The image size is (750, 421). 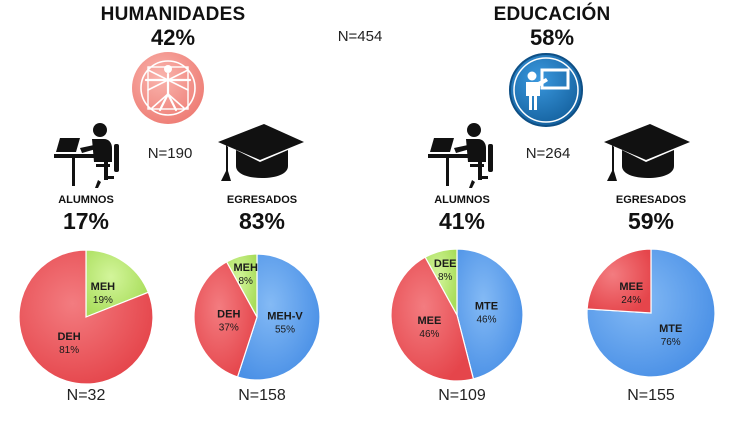 I want to click on pie-slice-percent: 81%, so click(x=69, y=350).